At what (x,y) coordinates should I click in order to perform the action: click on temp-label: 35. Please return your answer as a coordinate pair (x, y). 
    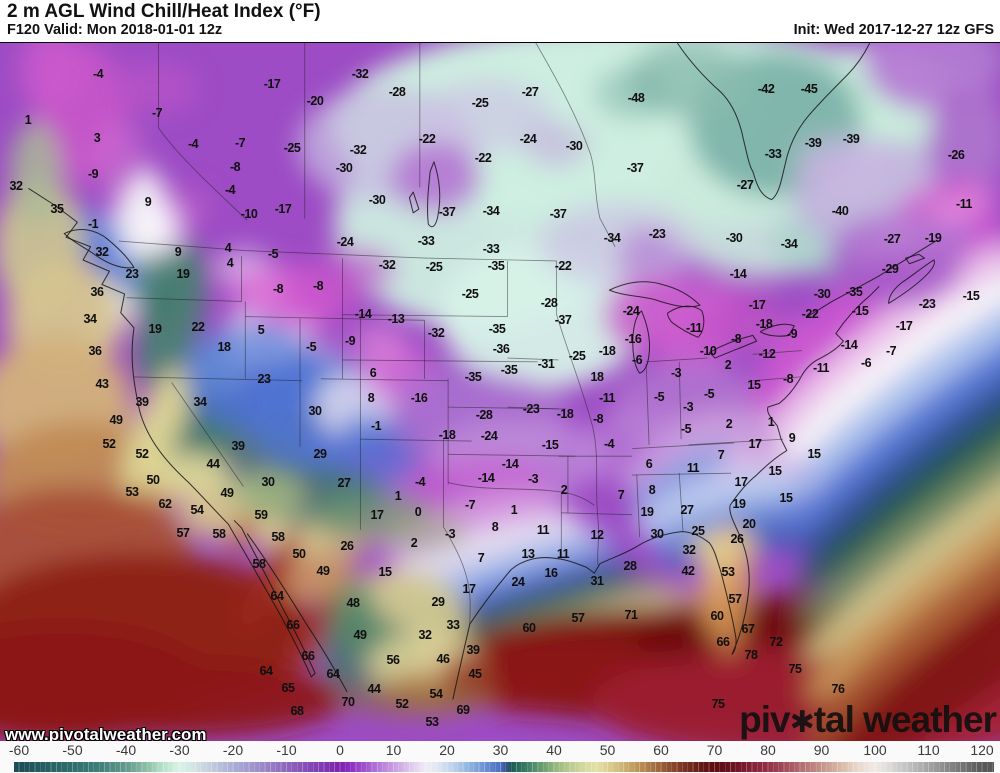
    Looking at the image, I should click on (57, 209).